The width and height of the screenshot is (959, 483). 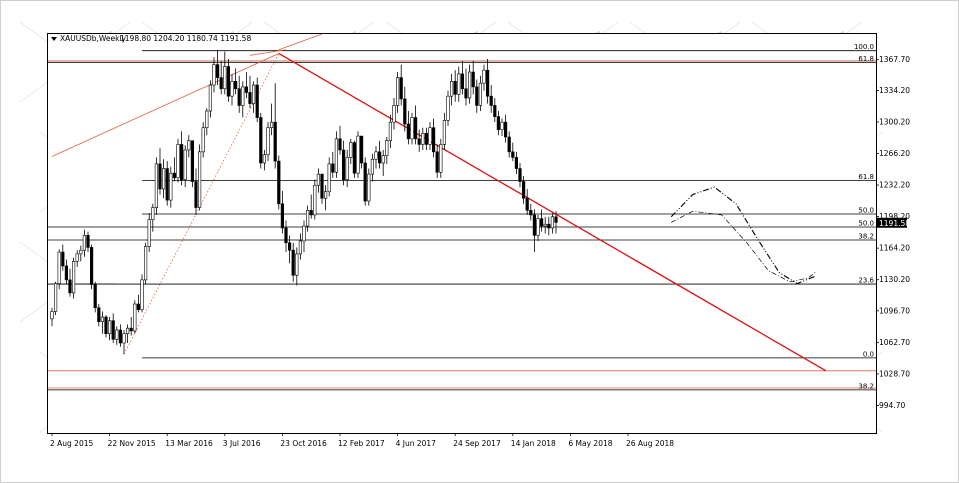 I want to click on x-tick-label: 6 May 2018, so click(x=590, y=443).